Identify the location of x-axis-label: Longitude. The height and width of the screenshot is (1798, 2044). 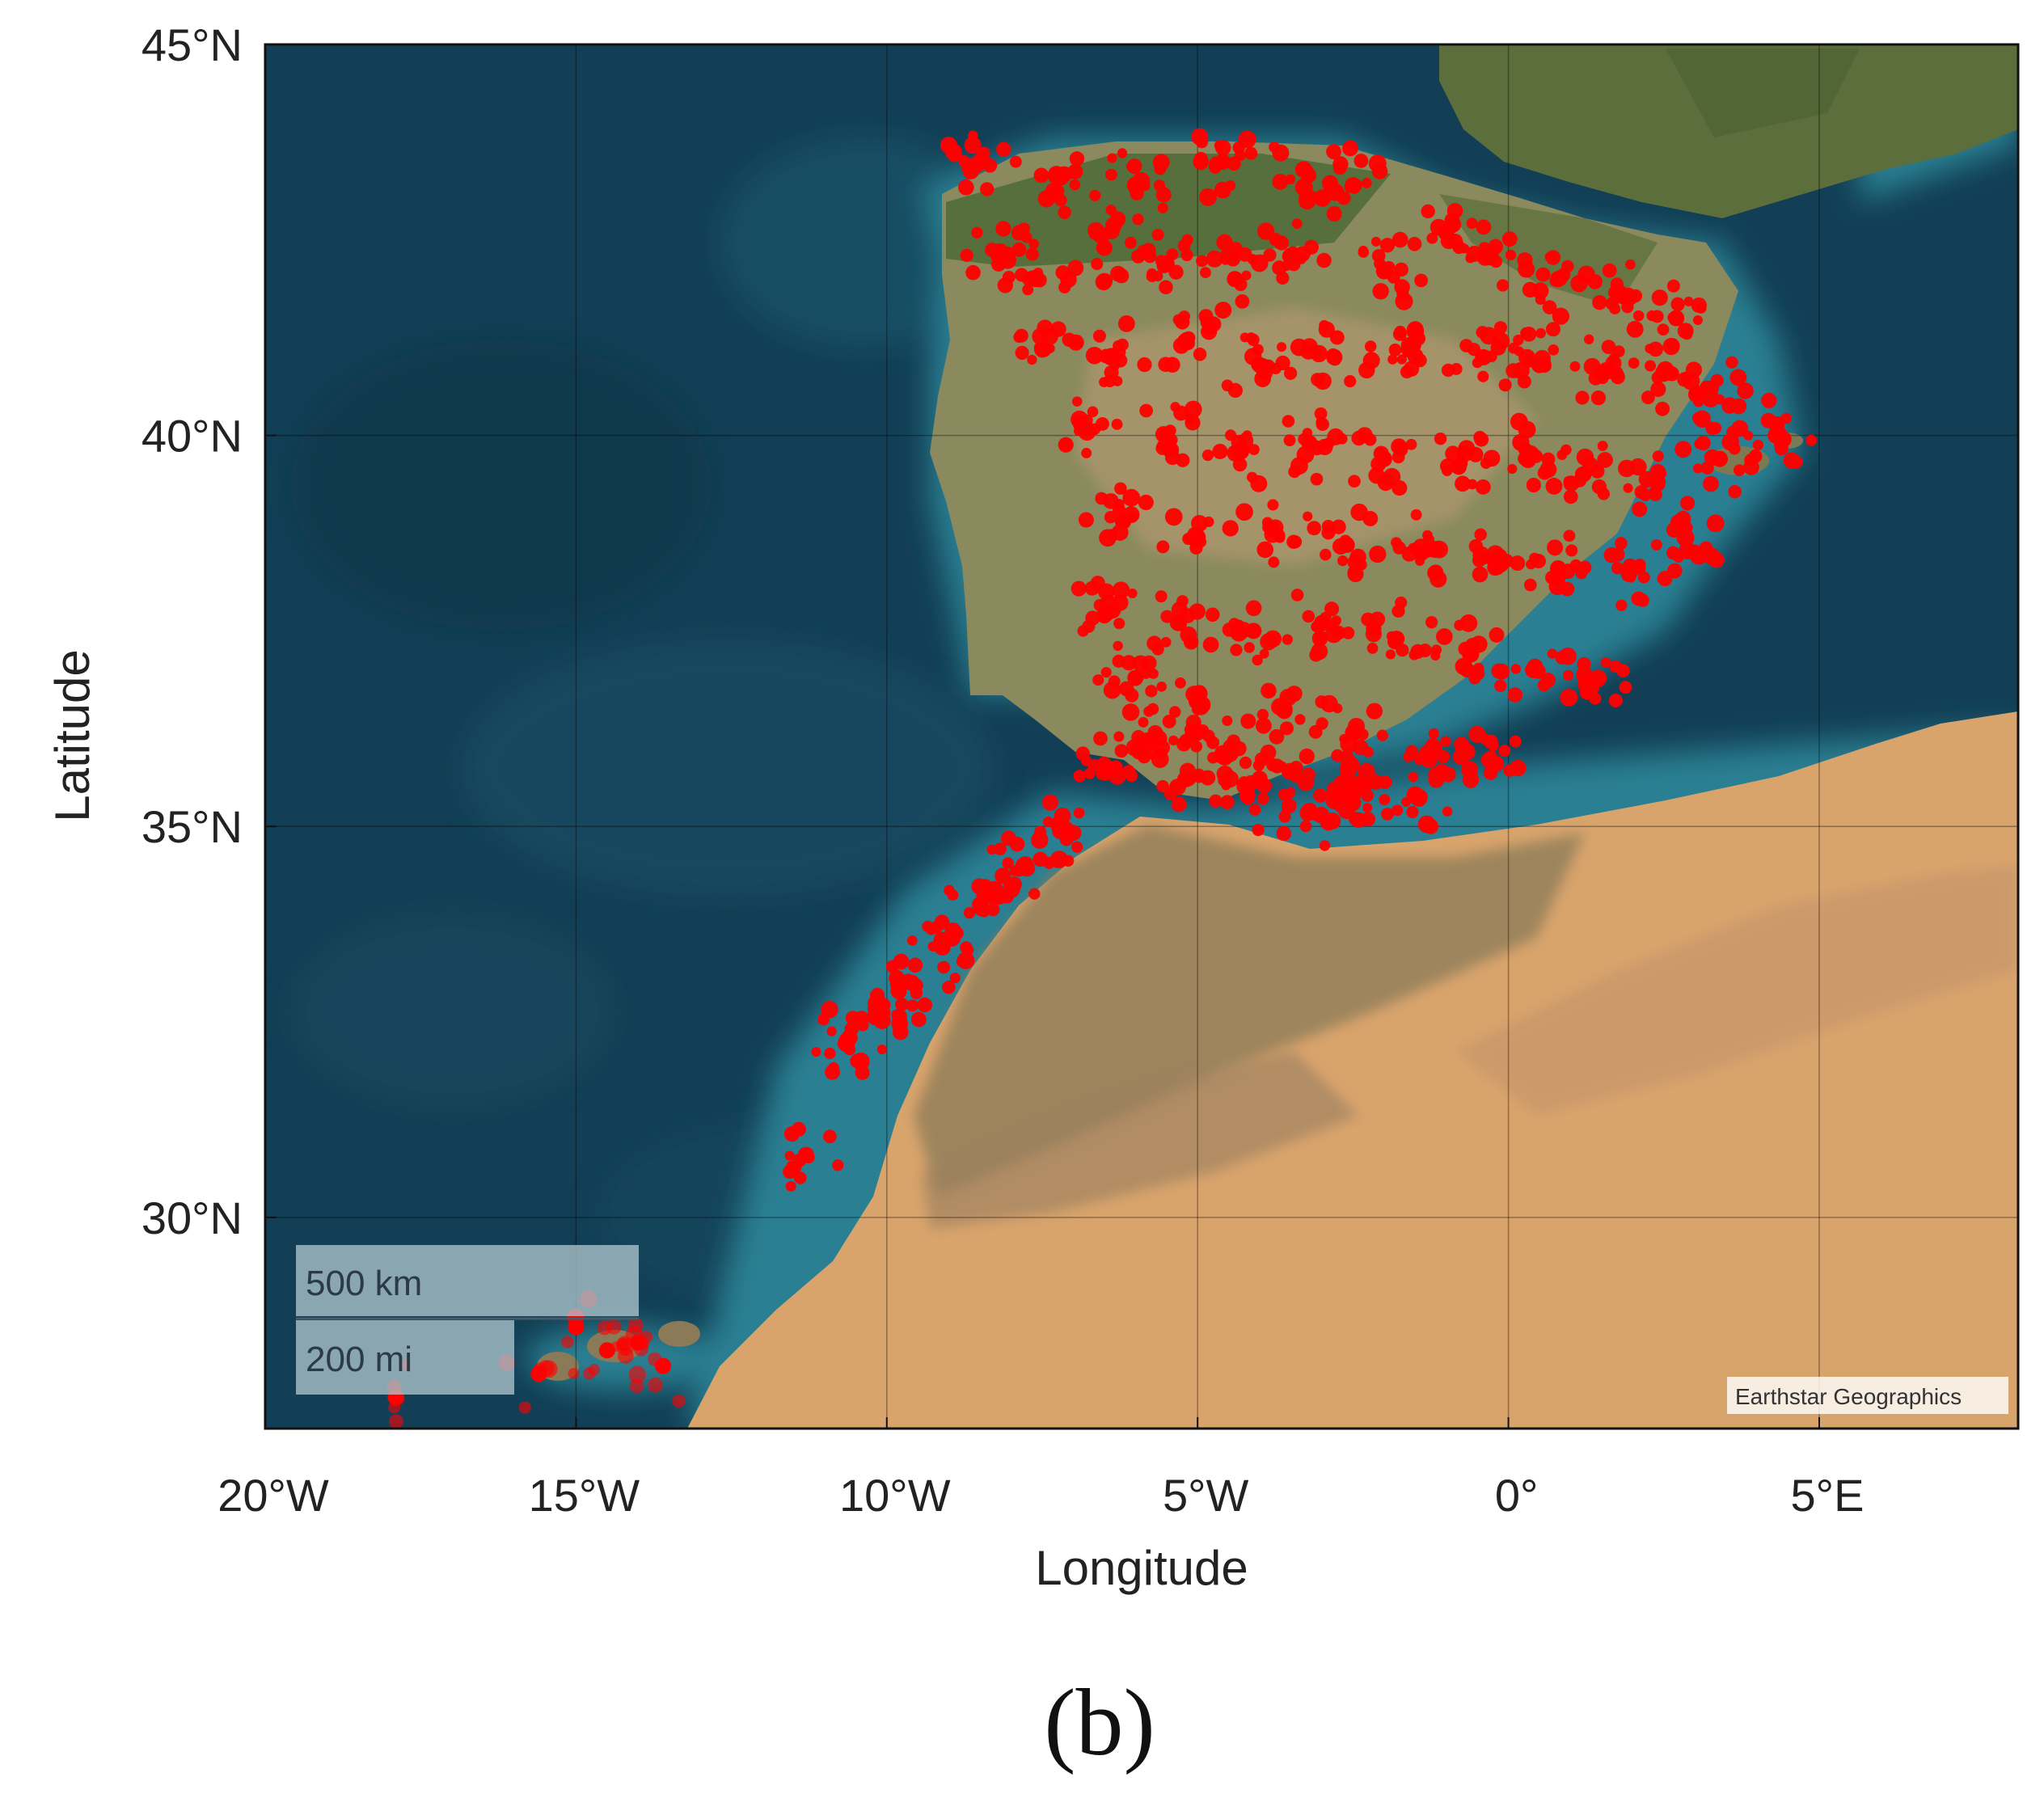
(1141, 1568).